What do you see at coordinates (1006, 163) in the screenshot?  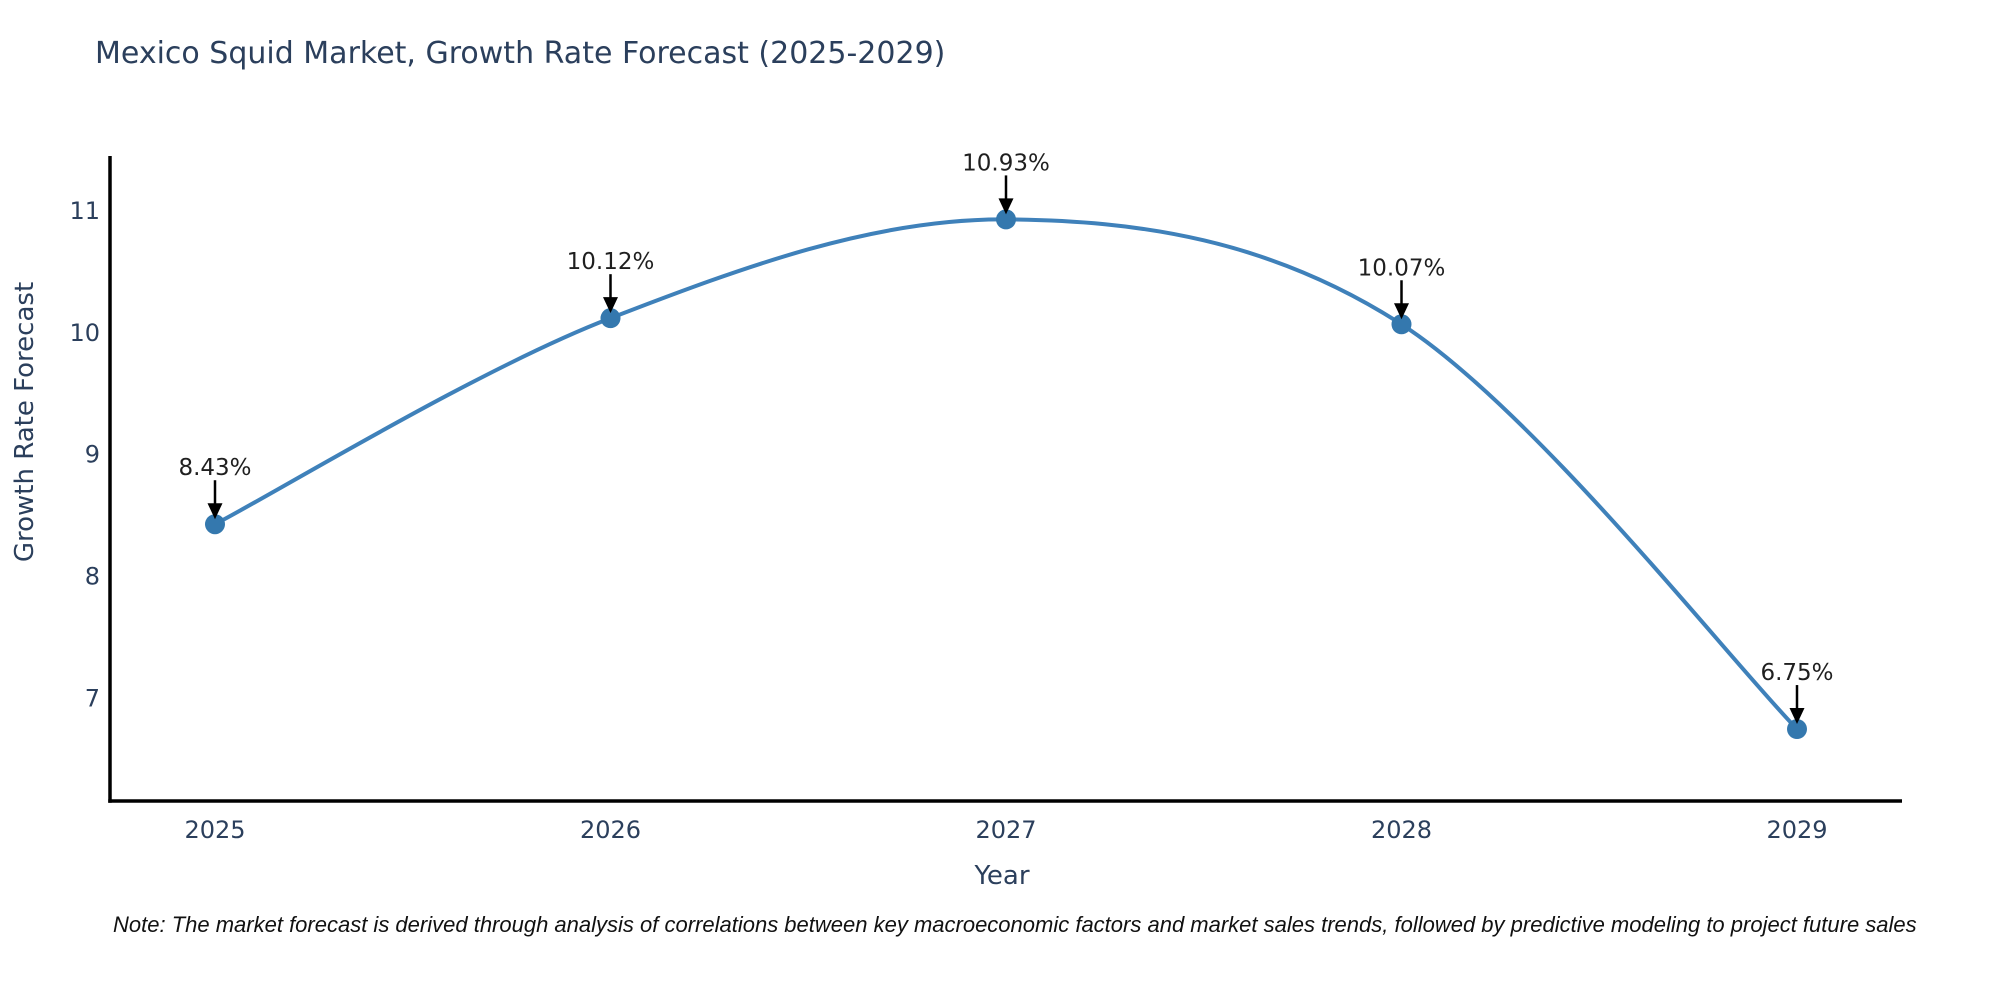 I see `point-value-label: 10.93%` at bounding box center [1006, 163].